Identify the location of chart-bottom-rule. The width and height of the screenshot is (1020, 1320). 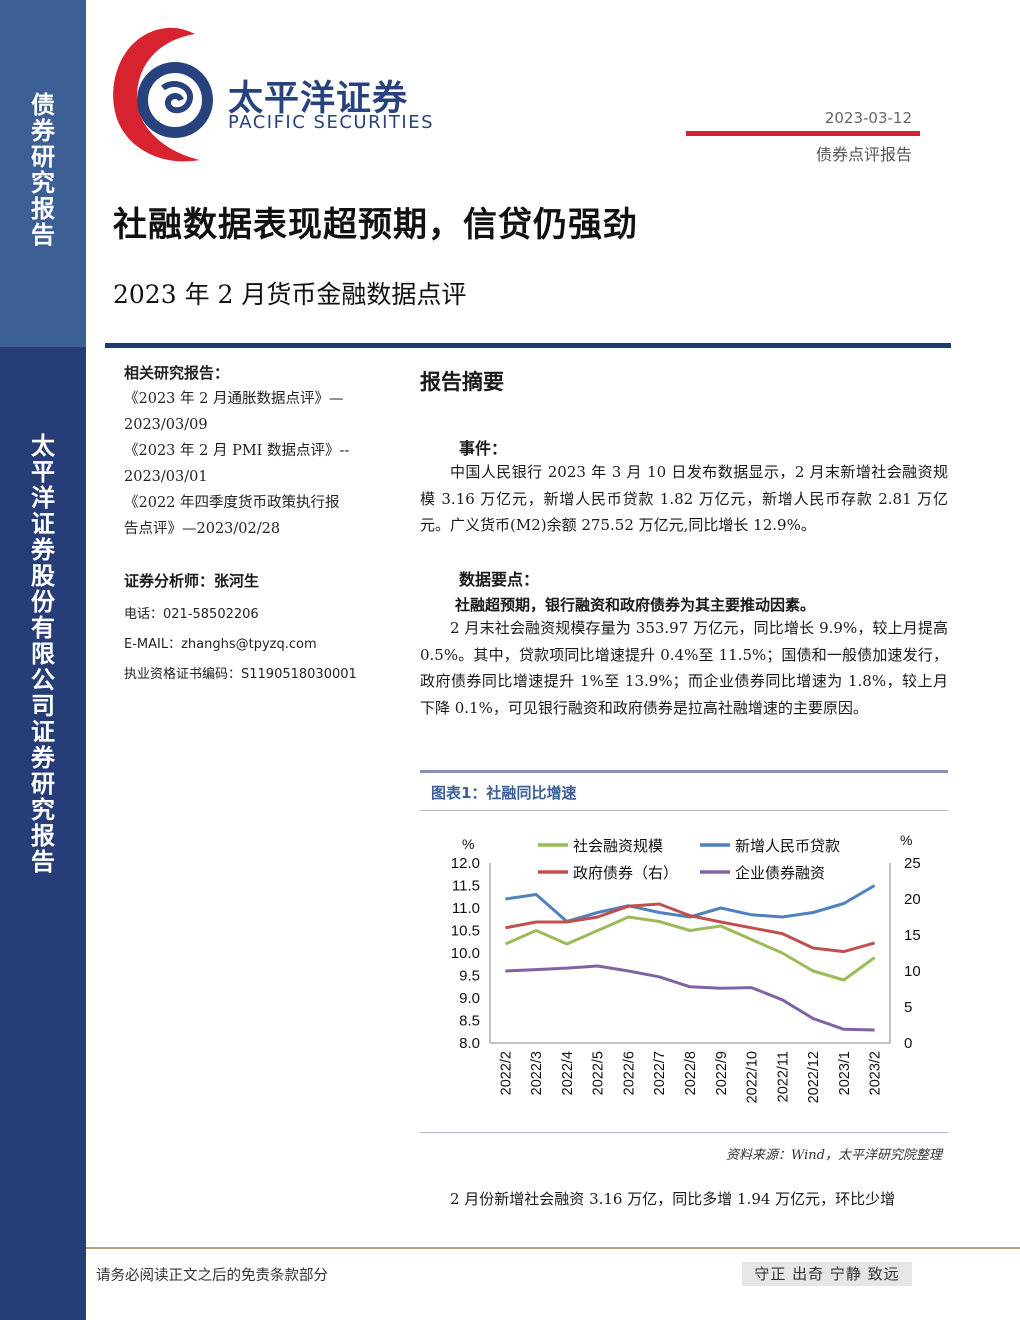
(684, 1132).